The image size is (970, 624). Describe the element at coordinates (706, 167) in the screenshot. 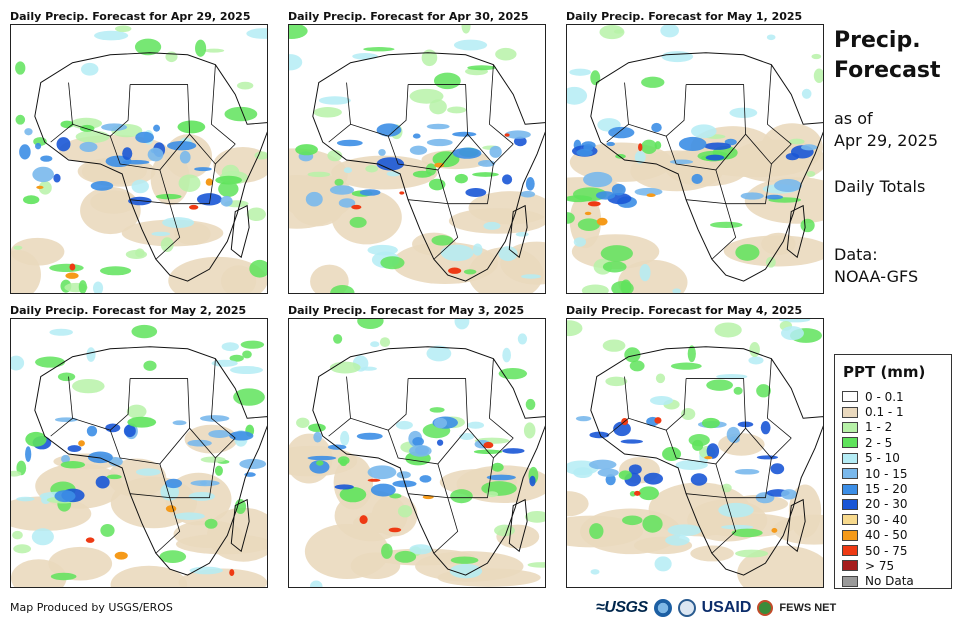

I see `continent-outline` at that location.